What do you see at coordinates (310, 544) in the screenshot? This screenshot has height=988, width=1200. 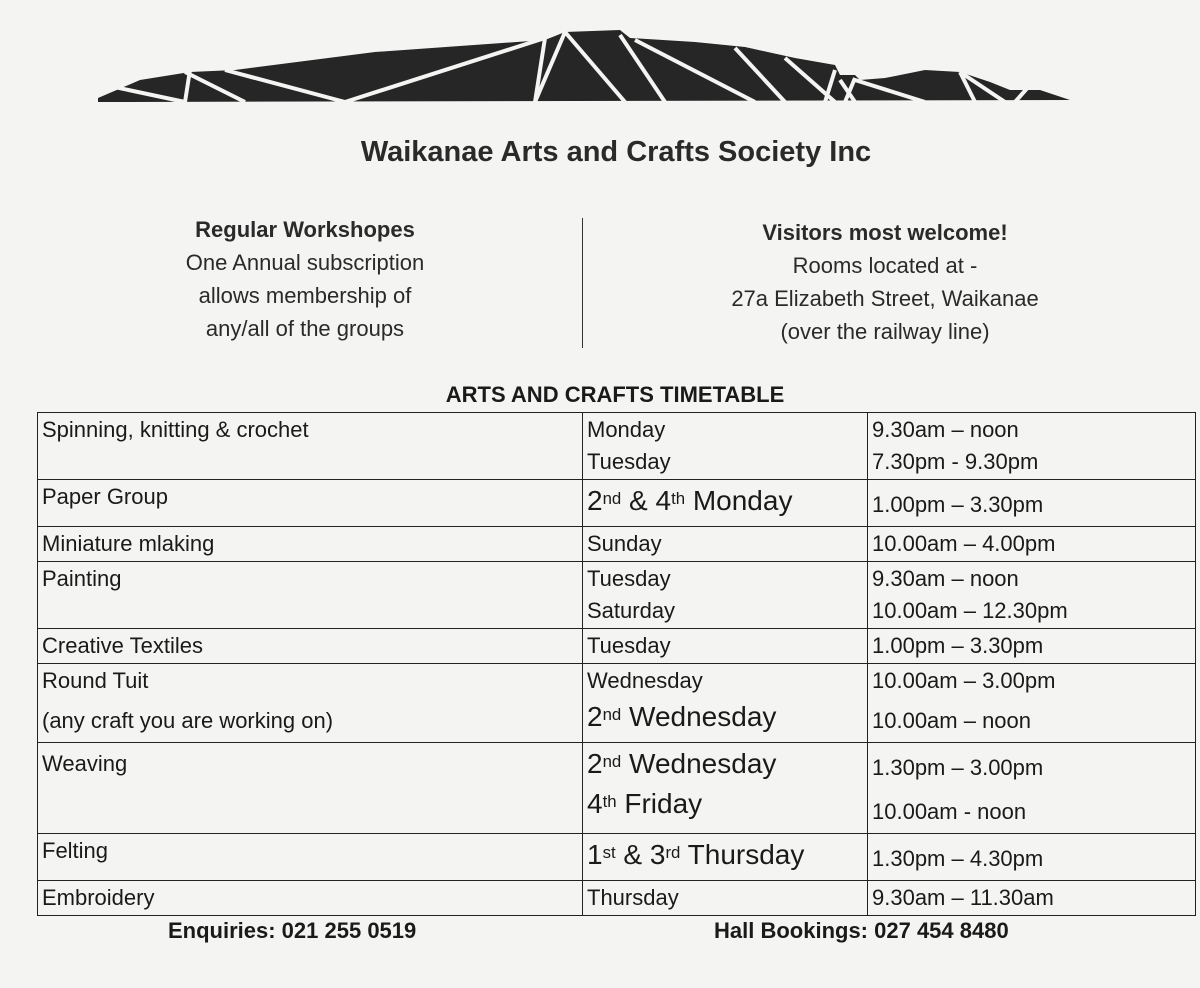 I see `group-cell: Miniature mlaking` at bounding box center [310, 544].